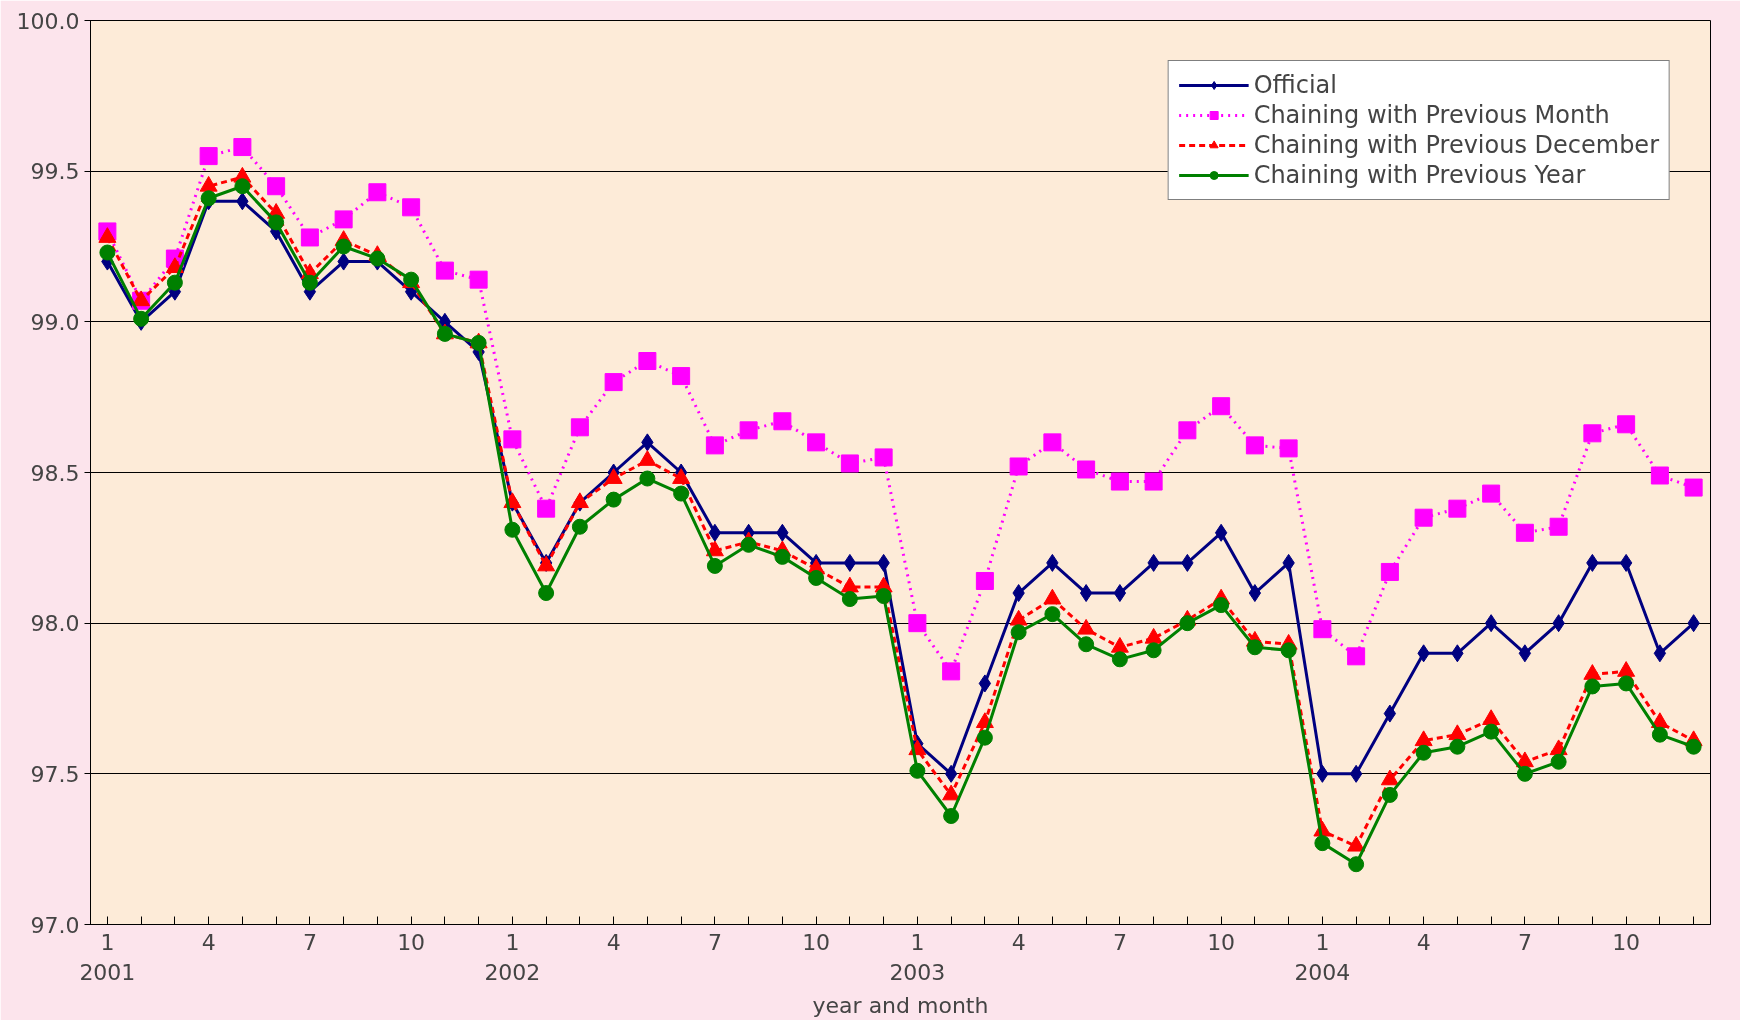  I want to click on y-tick-label: 99.5, so click(55, 172).